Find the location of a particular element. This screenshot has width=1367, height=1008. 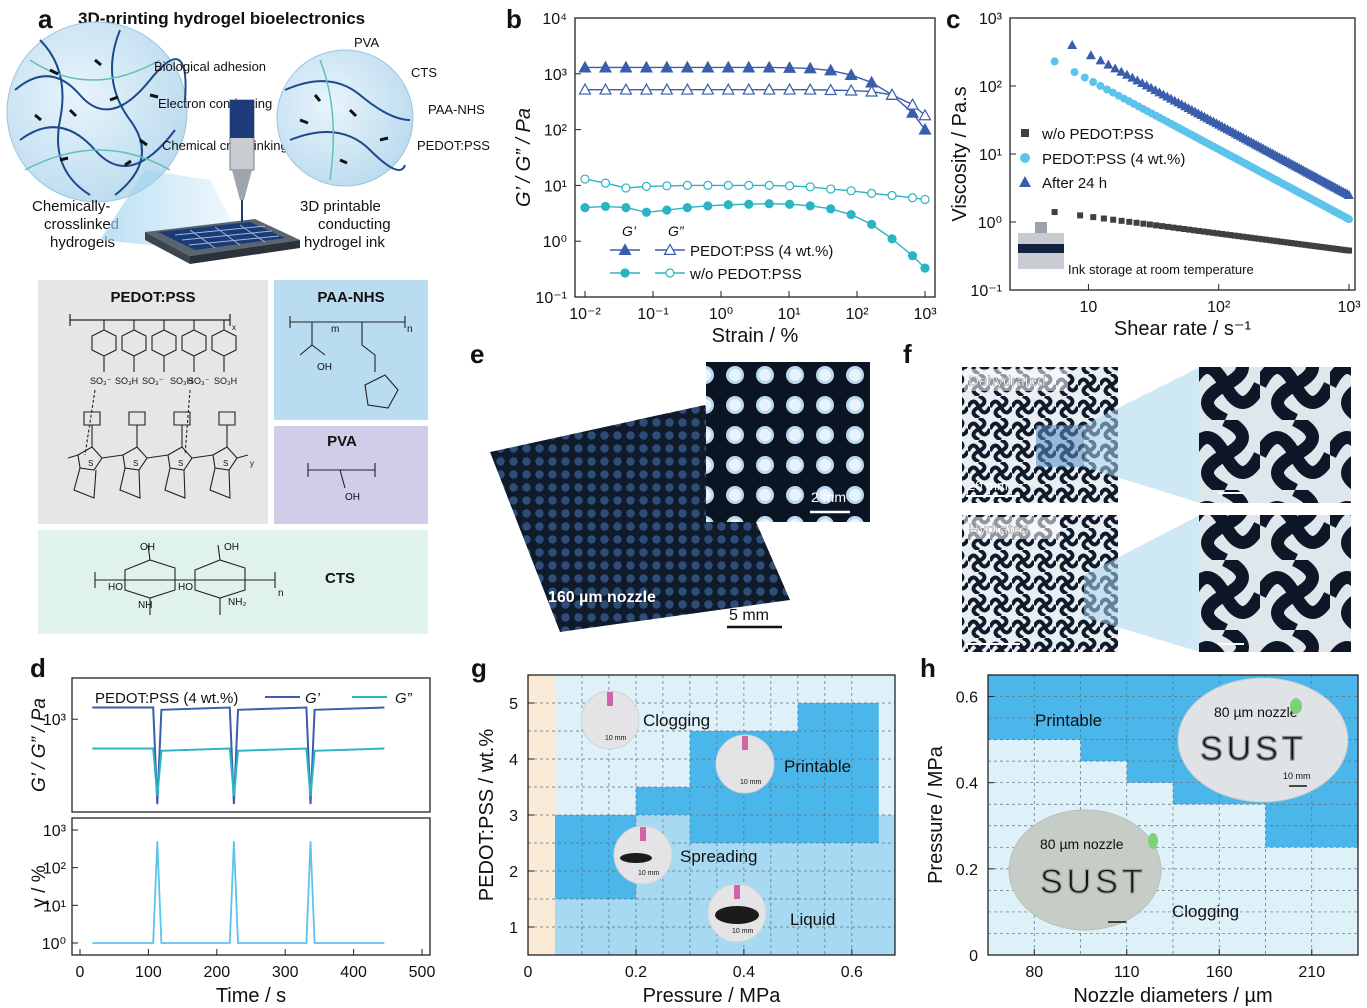

y-tick-label: 0.2 is located at coordinates (967, 870).